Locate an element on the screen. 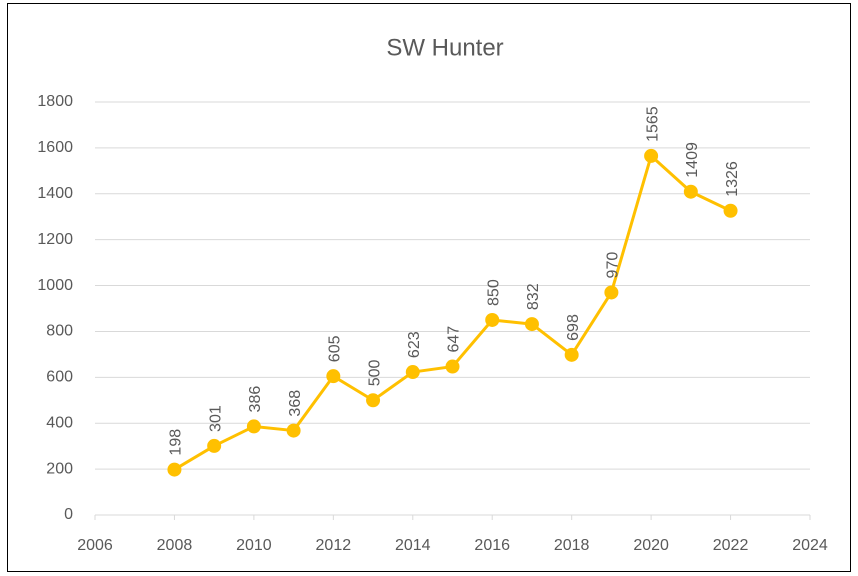  x-tick-label: 2012 is located at coordinates (334, 545).